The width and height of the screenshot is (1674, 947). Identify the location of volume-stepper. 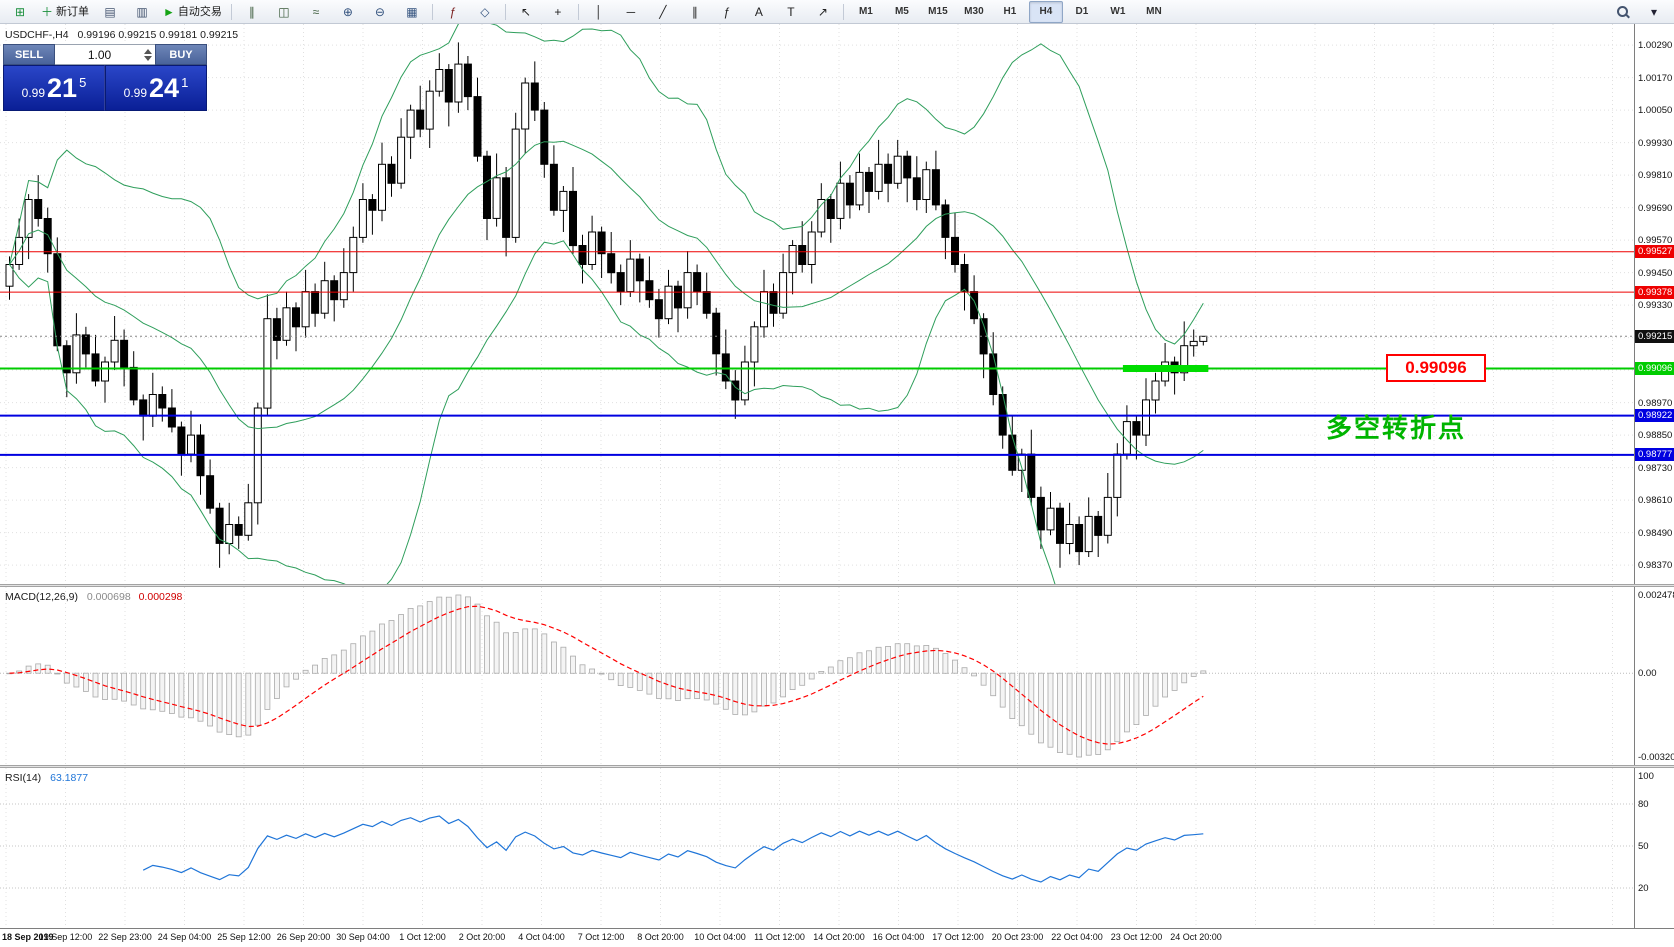
(149, 54).